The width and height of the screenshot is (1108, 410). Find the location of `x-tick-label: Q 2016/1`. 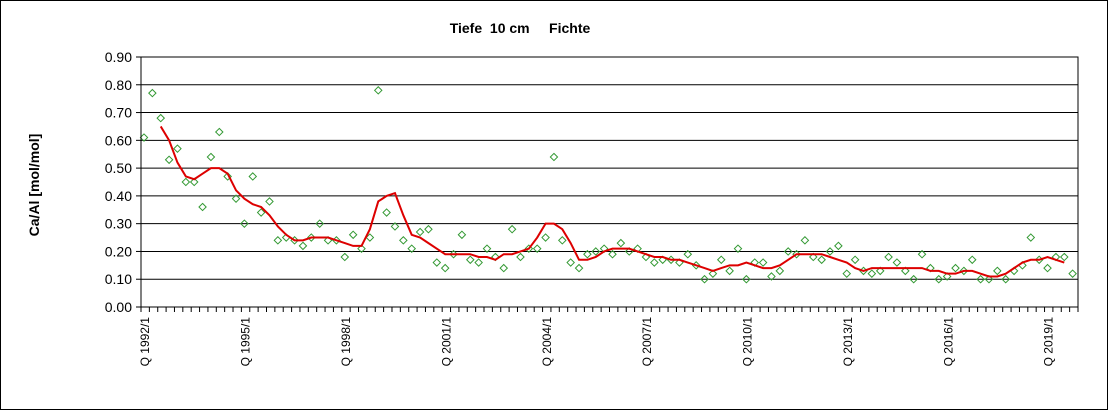

x-tick-label: Q 2016/1 is located at coordinates (948, 342).